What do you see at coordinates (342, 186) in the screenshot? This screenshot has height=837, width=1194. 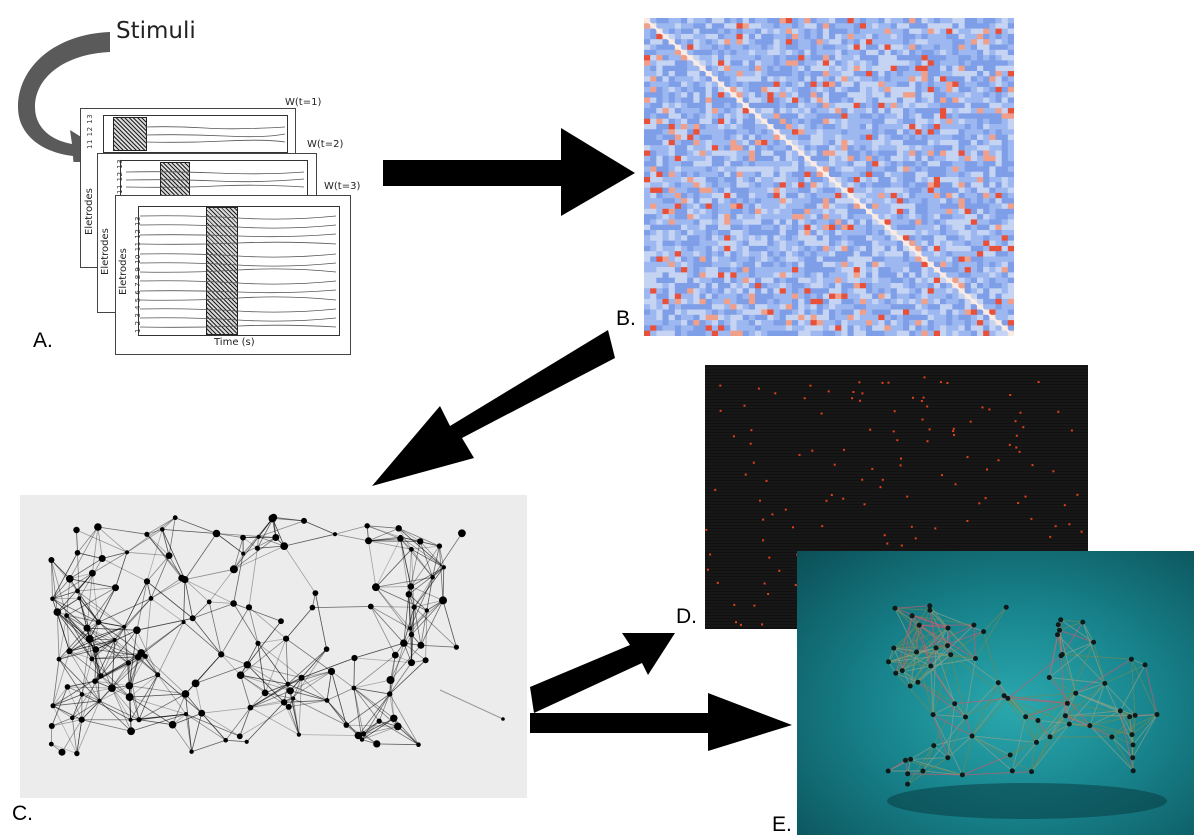 I see `window-label-t3: W(t=3)` at bounding box center [342, 186].